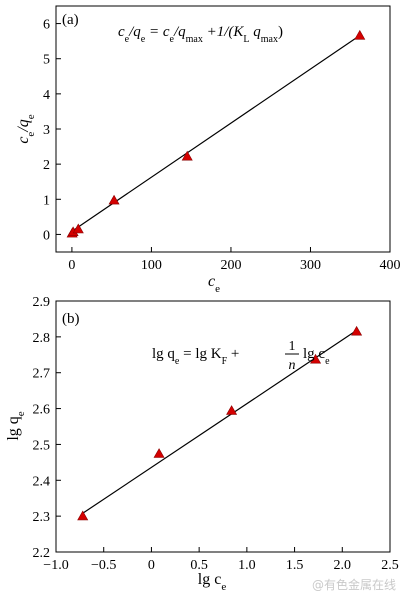 This screenshot has height=593, width=400. Describe the element at coordinates (46, 165) in the screenshot. I see `y-tick-label: 2` at that location.